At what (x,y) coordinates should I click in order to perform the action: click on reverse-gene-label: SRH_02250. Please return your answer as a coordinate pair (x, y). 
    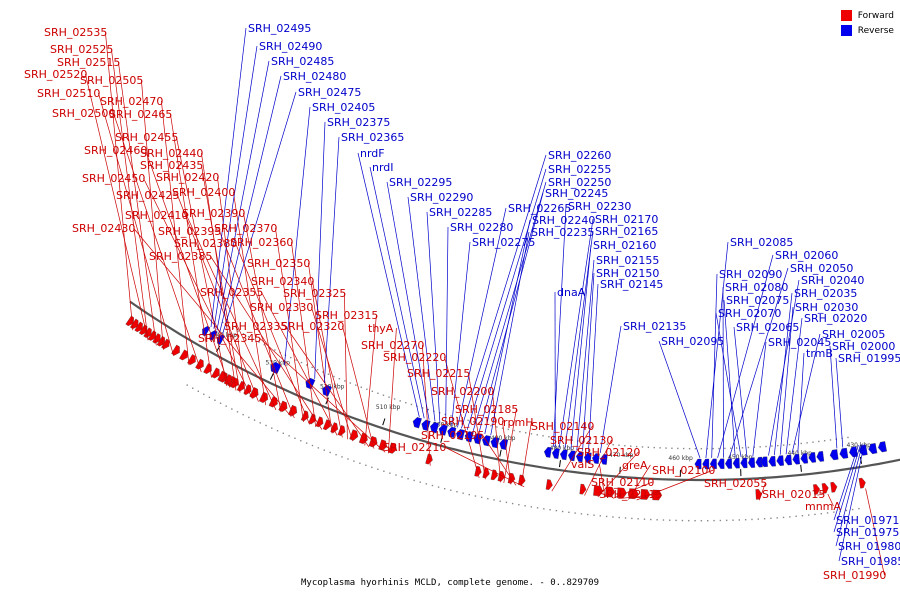
    Looking at the image, I should click on (579, 182).